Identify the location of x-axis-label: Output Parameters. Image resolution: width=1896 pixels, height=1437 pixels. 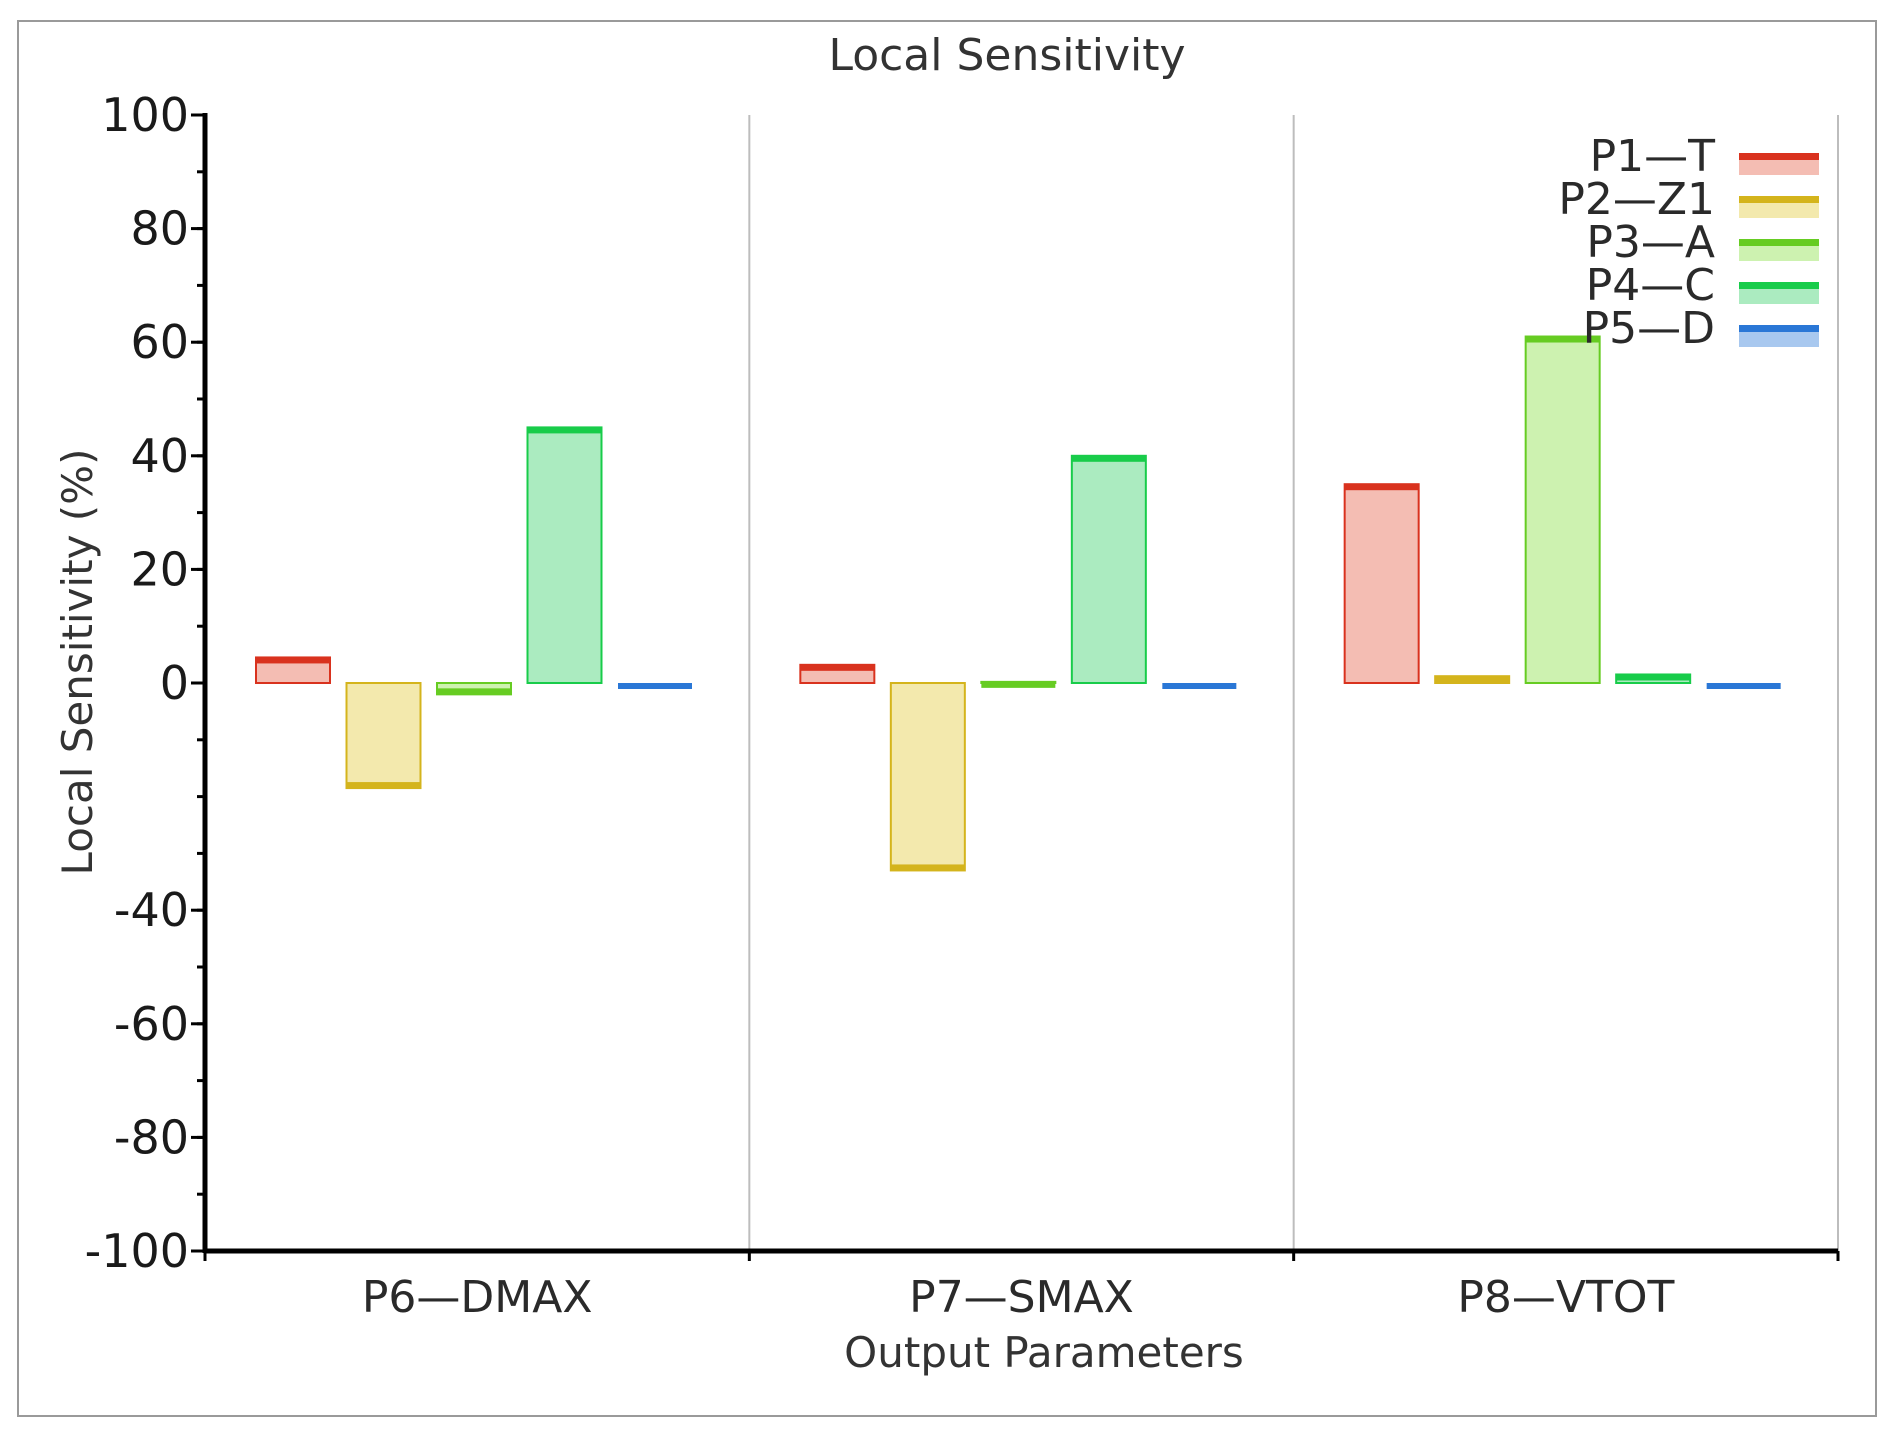
(1044, 1352).